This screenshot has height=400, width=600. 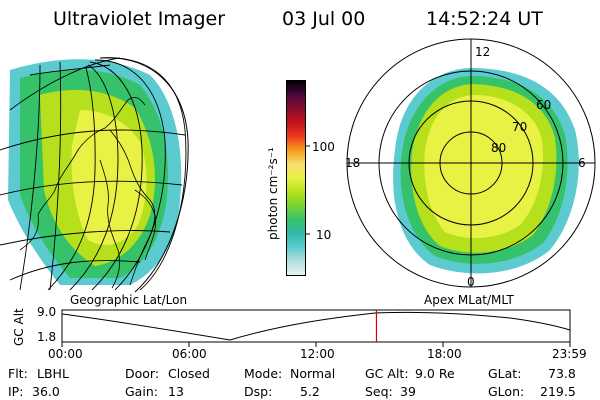 What do you see at coordinates (505, 373) in the screenshot?
I see `glat-label: GLat:` at bounding box center [505, 373].